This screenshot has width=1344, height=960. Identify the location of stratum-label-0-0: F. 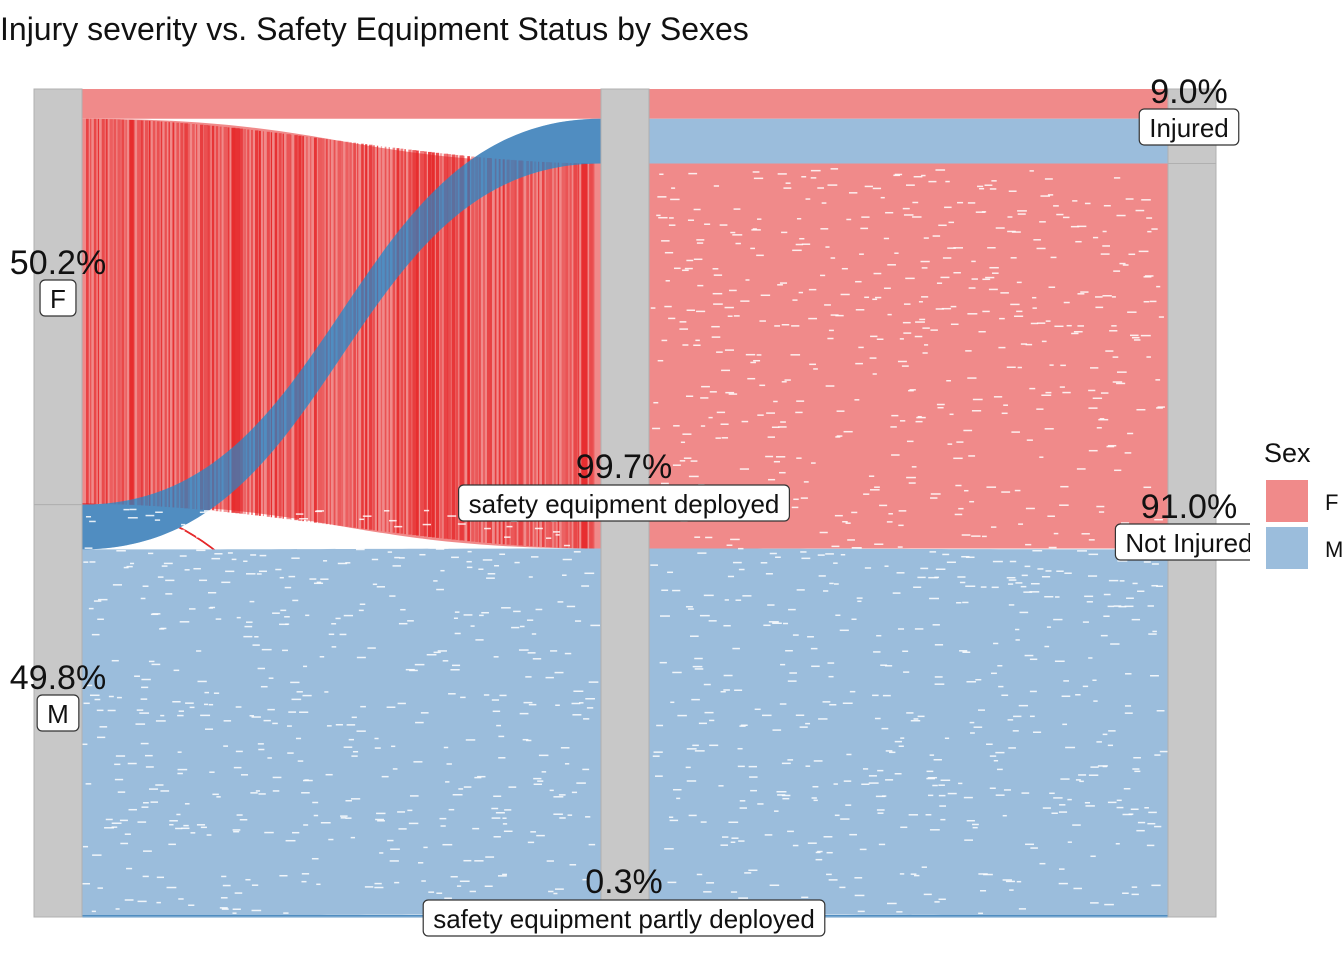
(58, 298).